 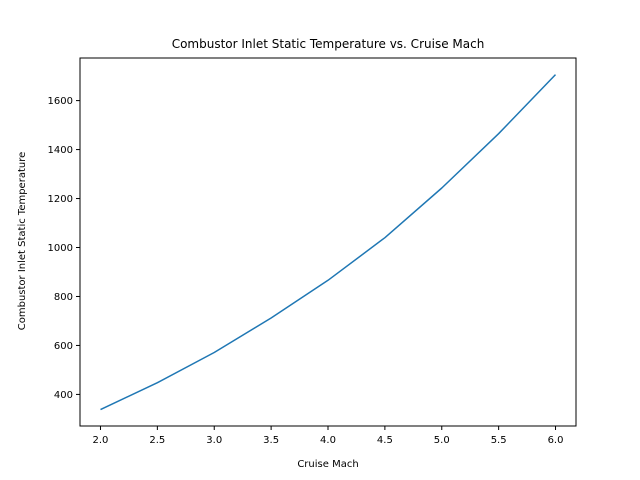 I want to click on x-tick-label: 3.0, so click(x=214, y=440).